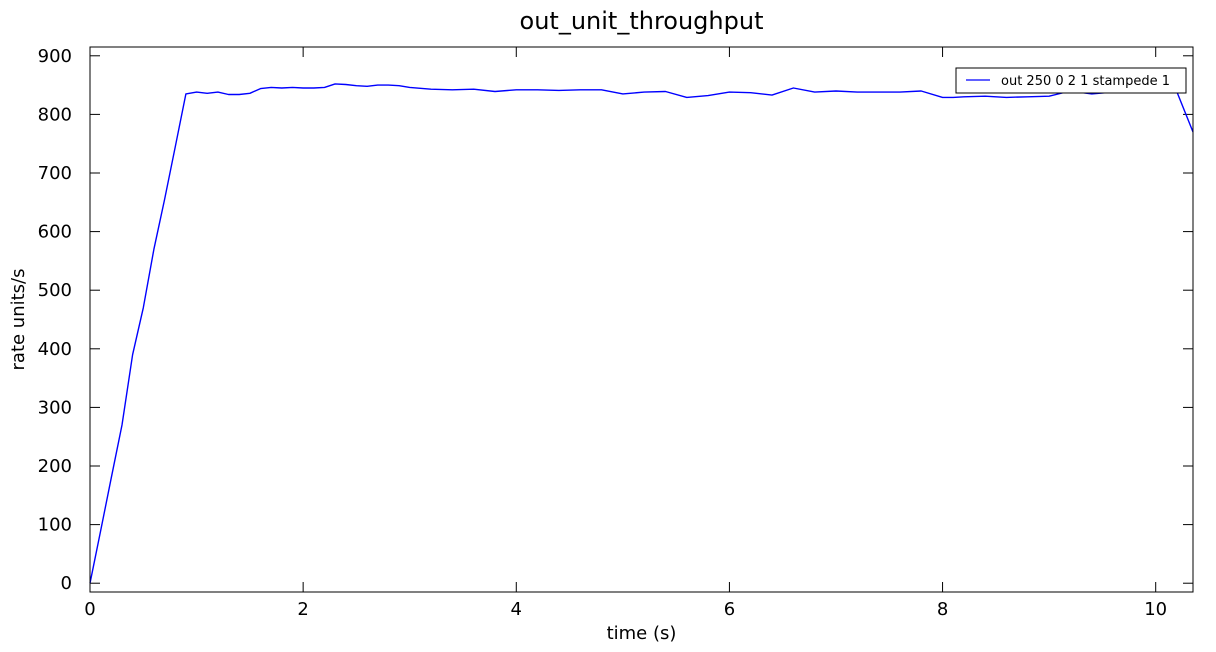 Image resolution: width=1216 pixels, height=652 pixels. Describe the element at coordinates (942, 609) in the screenshot. I see `x-tick-label: 8` at that location.